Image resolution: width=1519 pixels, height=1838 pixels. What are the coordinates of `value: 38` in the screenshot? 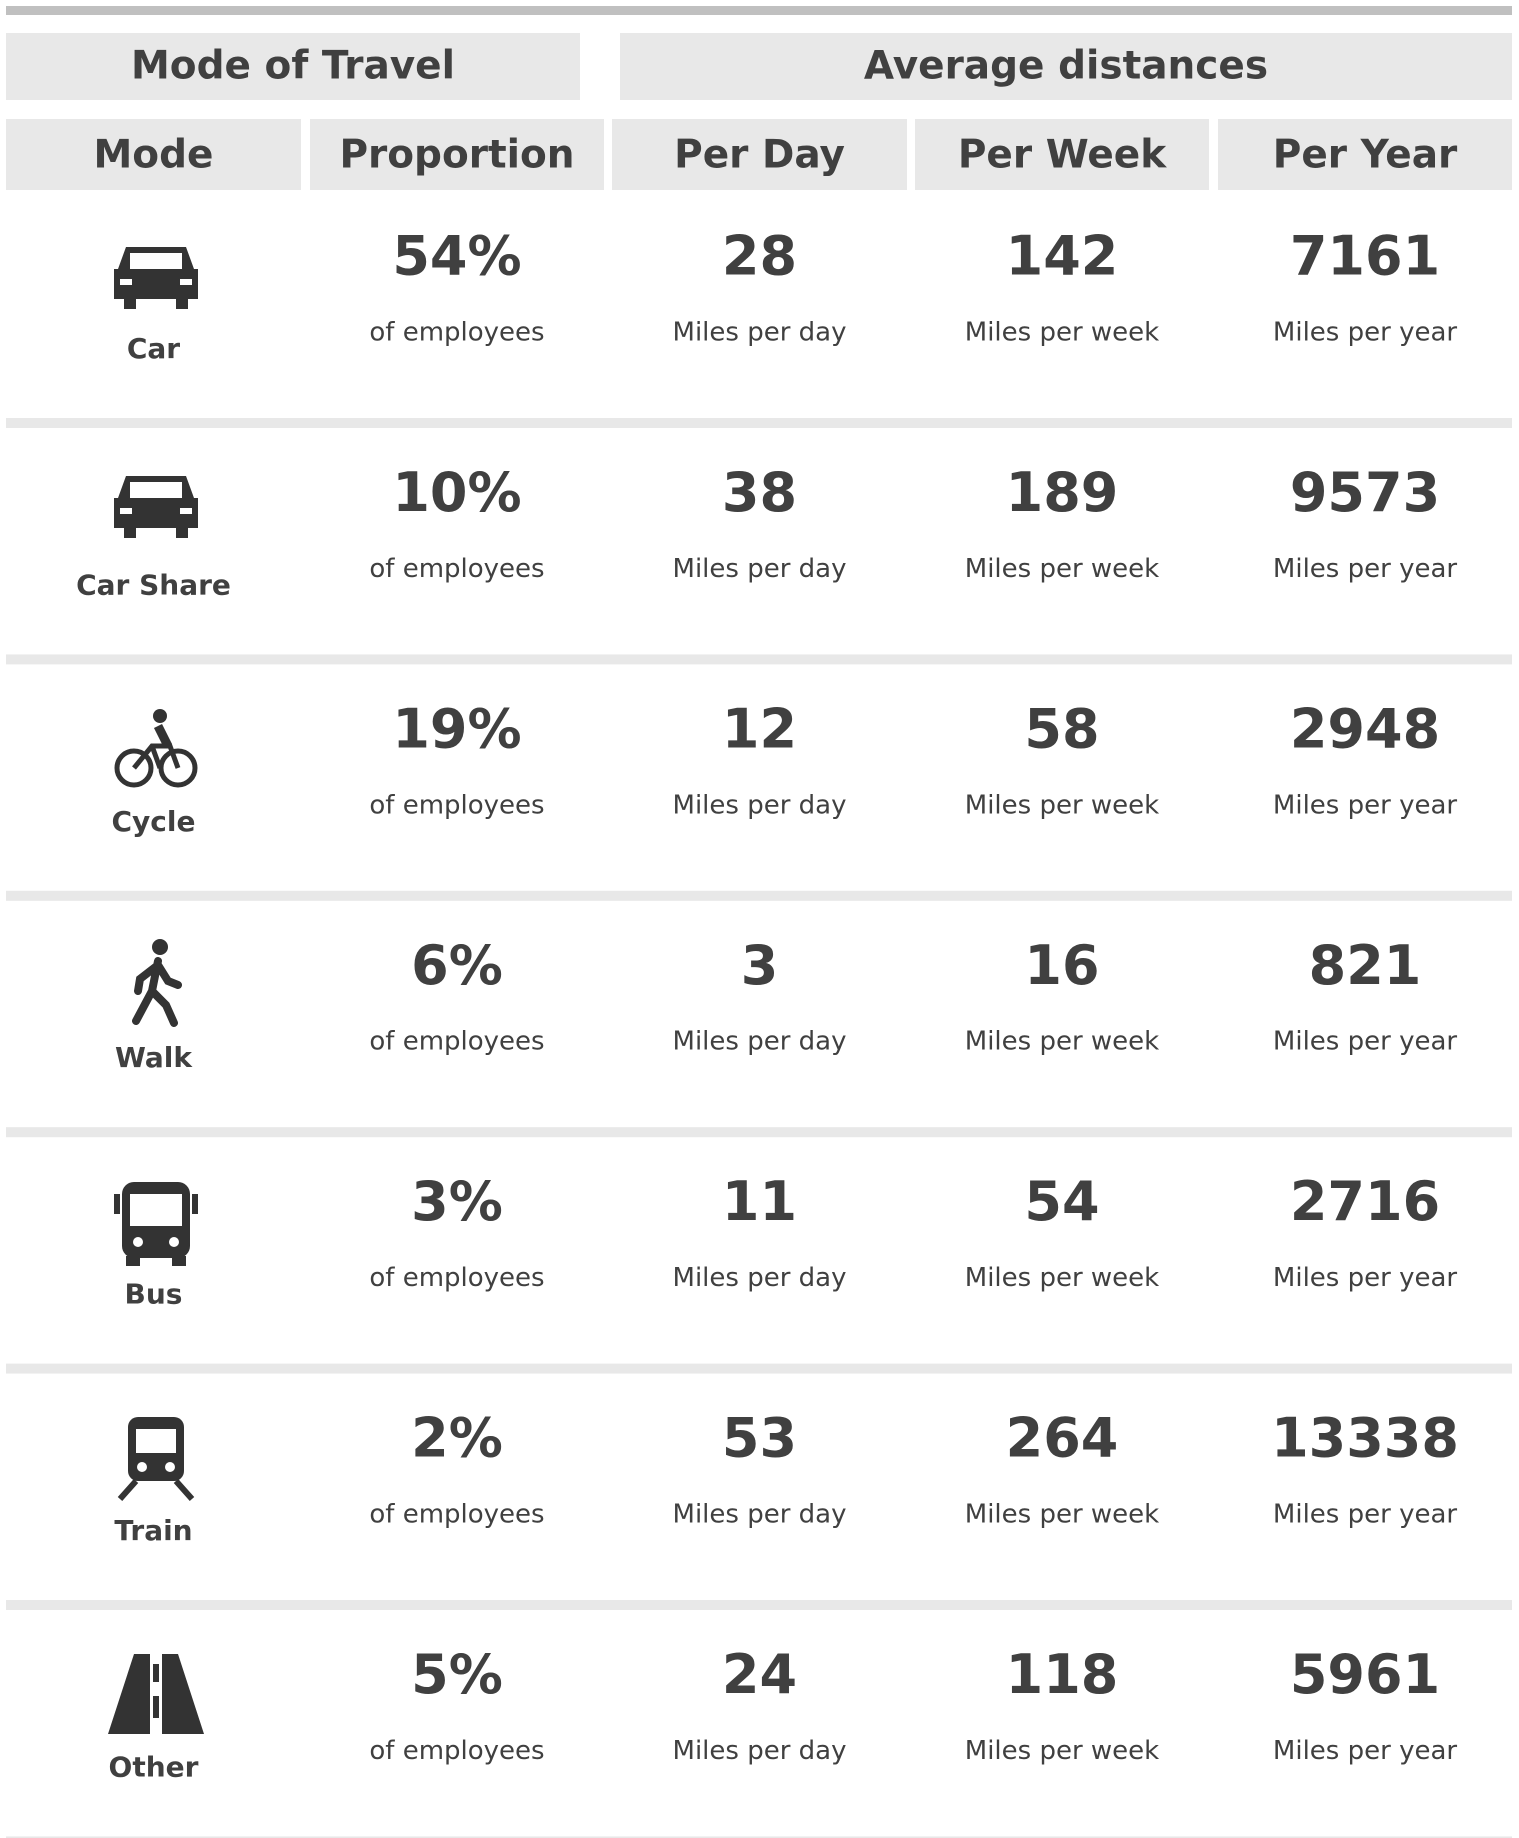 It's located at (759, 492).